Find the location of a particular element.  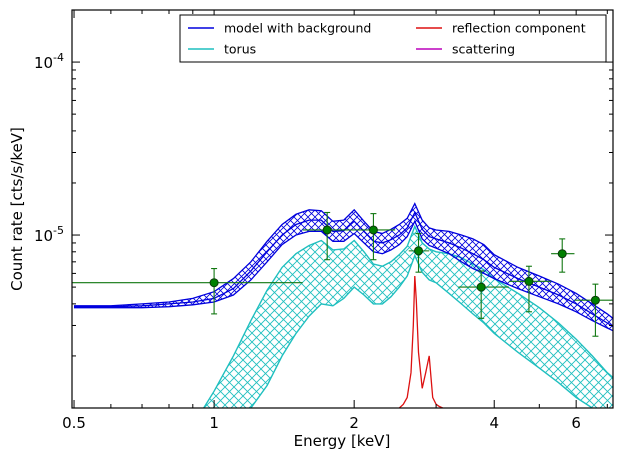

legend-entry: reflection component is located at coordinates (501, 28).